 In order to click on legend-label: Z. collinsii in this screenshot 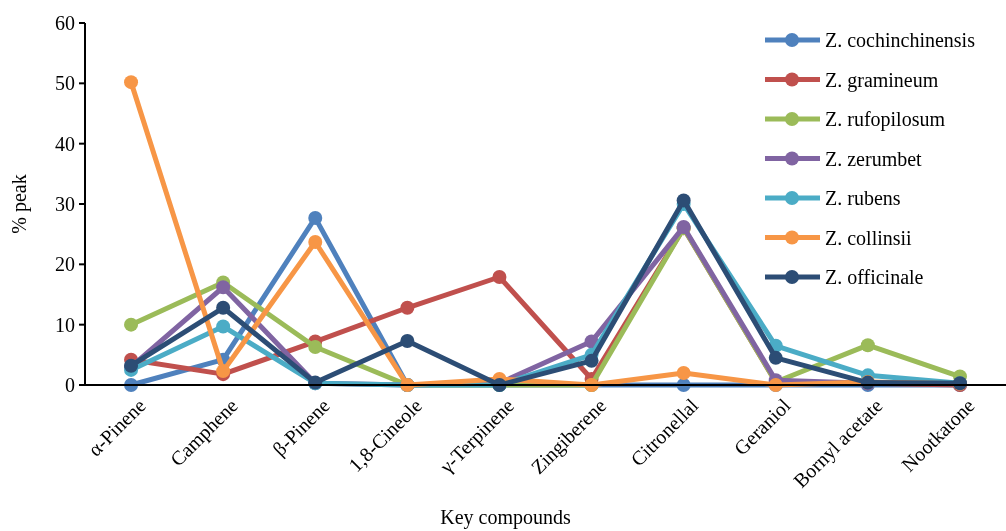, I will do `click(869, 237)`.